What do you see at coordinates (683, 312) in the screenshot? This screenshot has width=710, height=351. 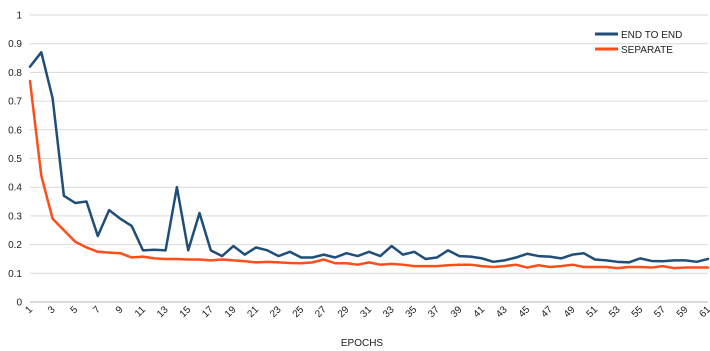 I see `x-tick-label: 59` at bounding box center [683, 312].